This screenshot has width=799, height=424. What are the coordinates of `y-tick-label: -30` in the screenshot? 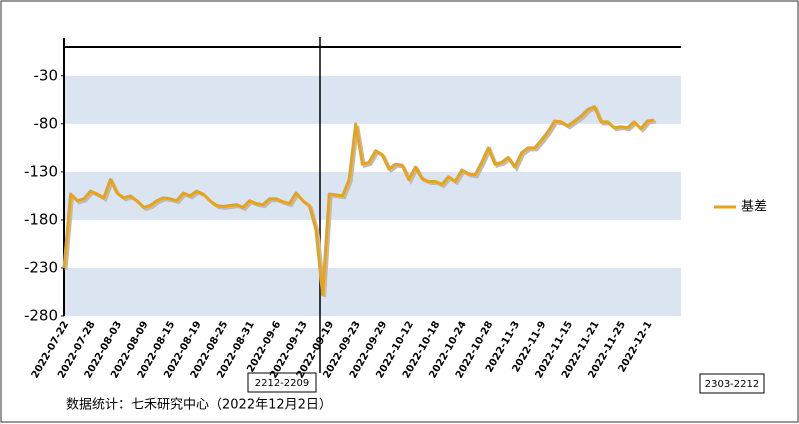 It's located at (46, 75).